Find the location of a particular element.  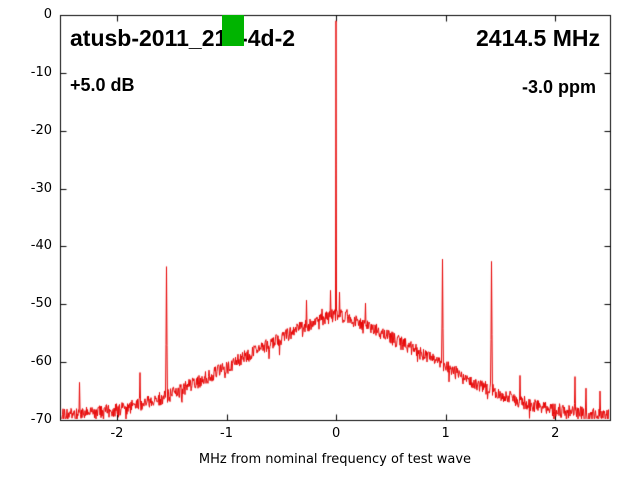

pass-marker is located at coordinates (233, 30).